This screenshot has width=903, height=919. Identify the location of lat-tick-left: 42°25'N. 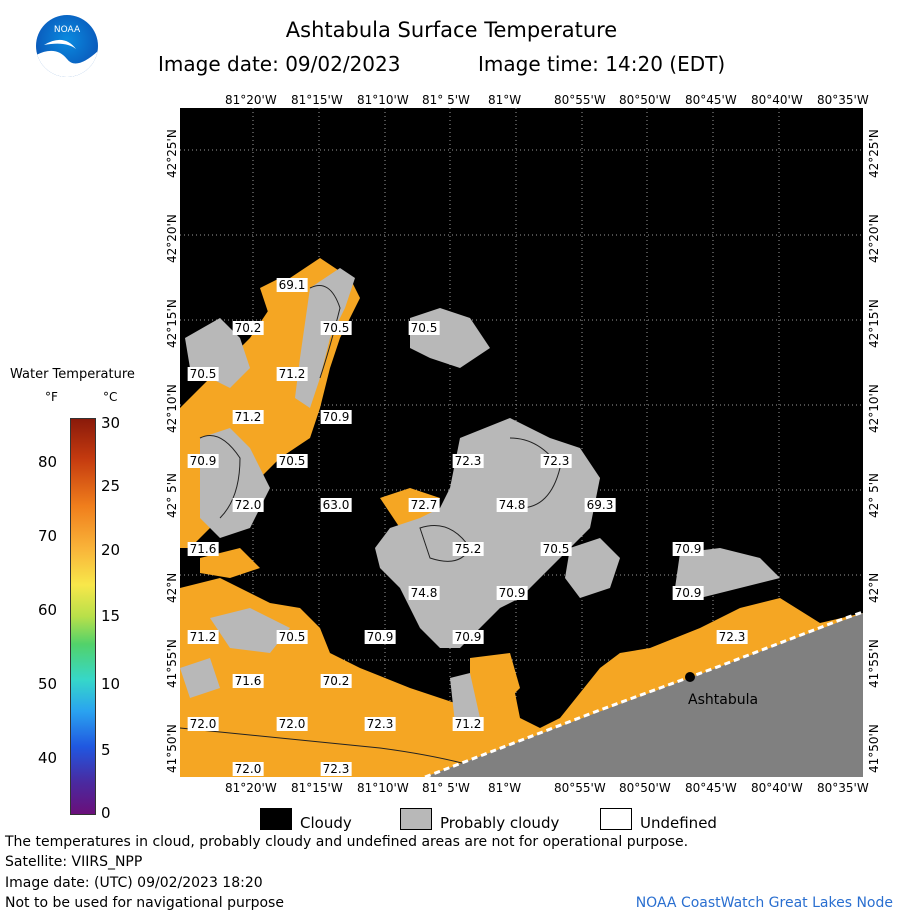
(172, 153).